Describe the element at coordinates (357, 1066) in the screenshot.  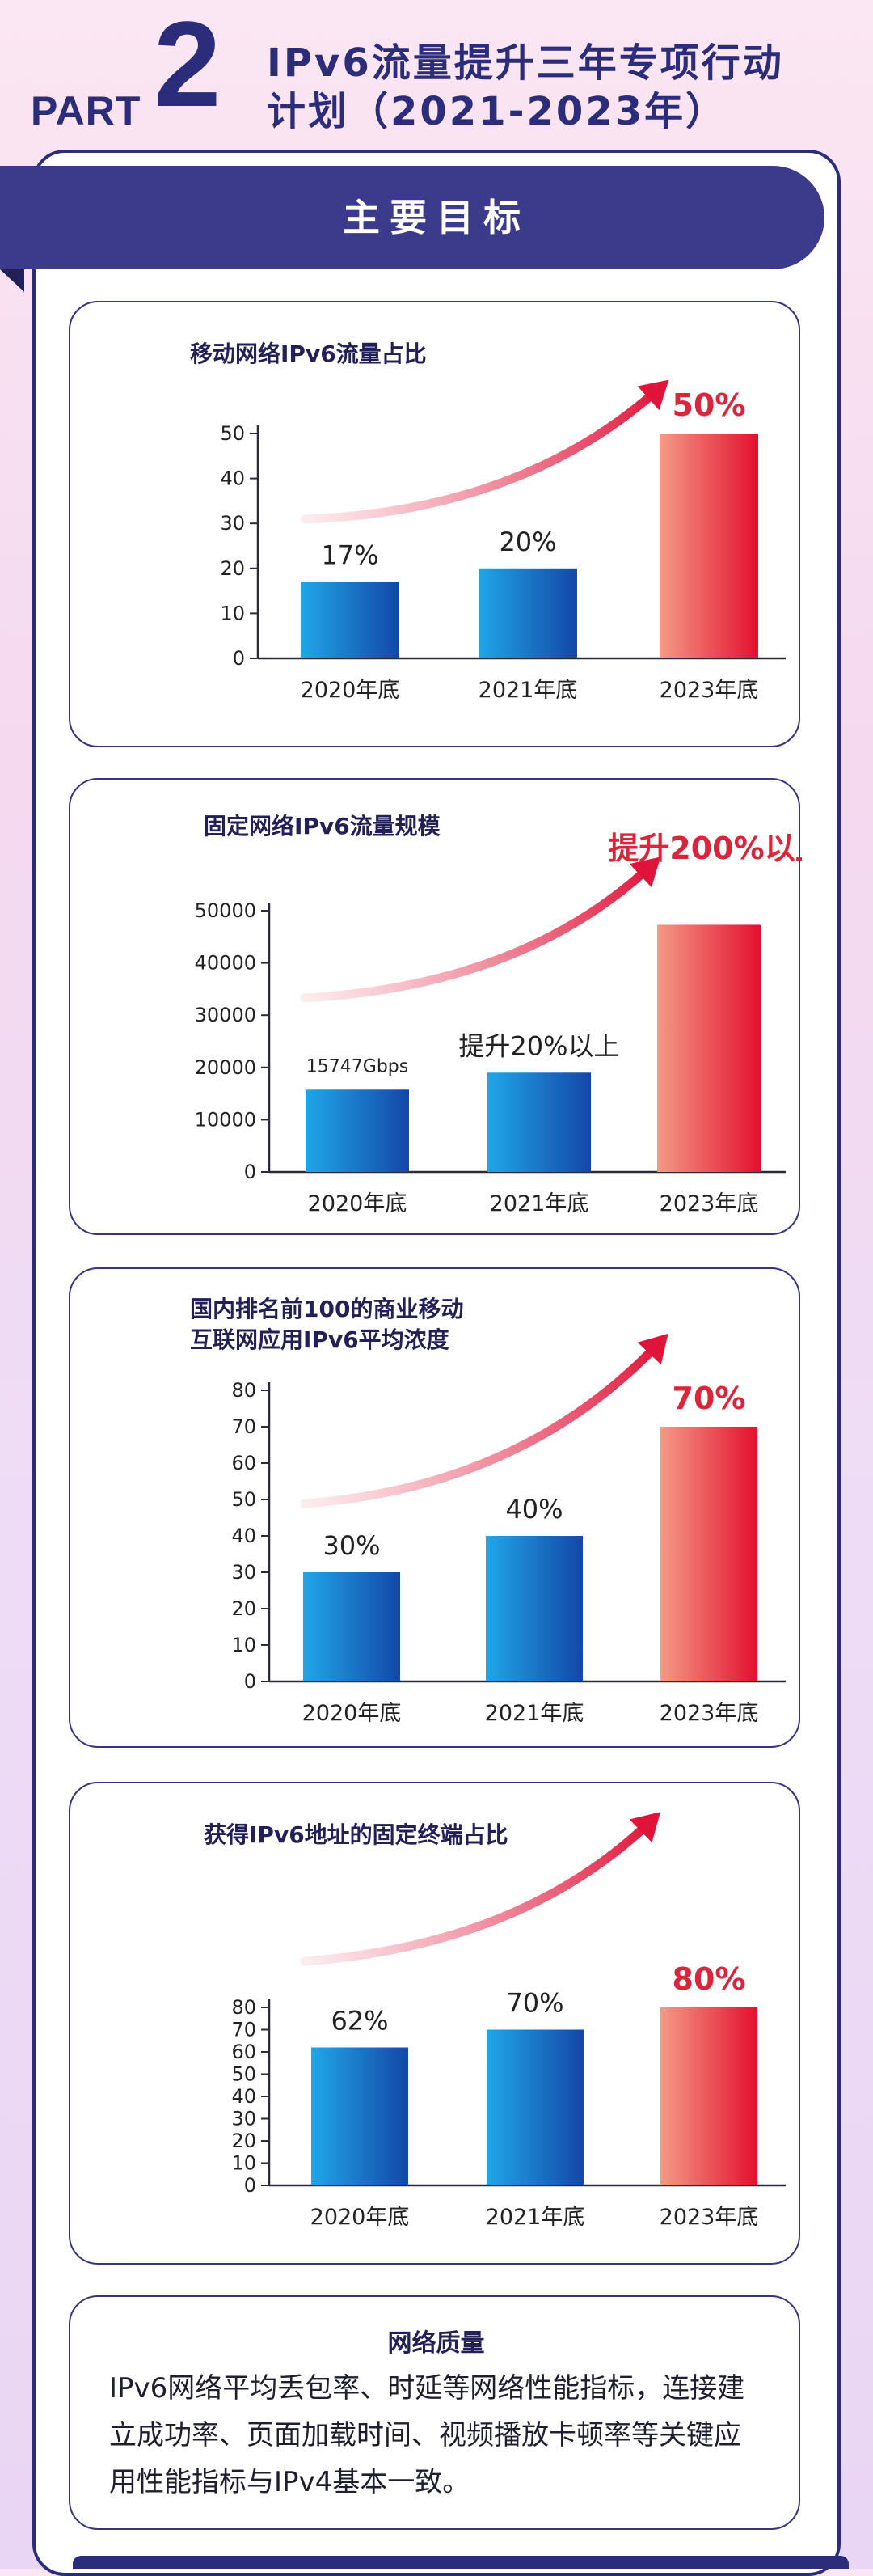
I see `data-label: 15747Gbps` at that location.